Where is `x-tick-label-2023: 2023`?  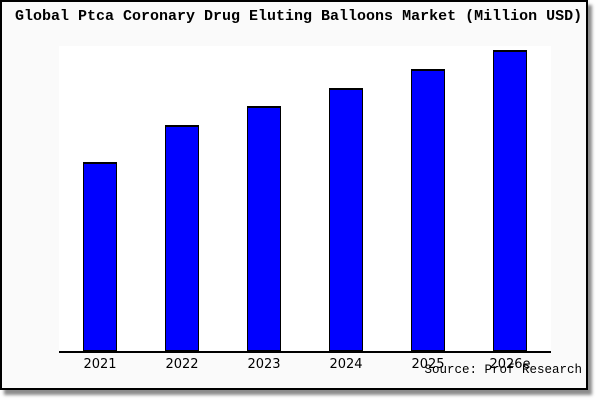
x-tick-label-2023: 2023 is located at coordinates (264, 364).